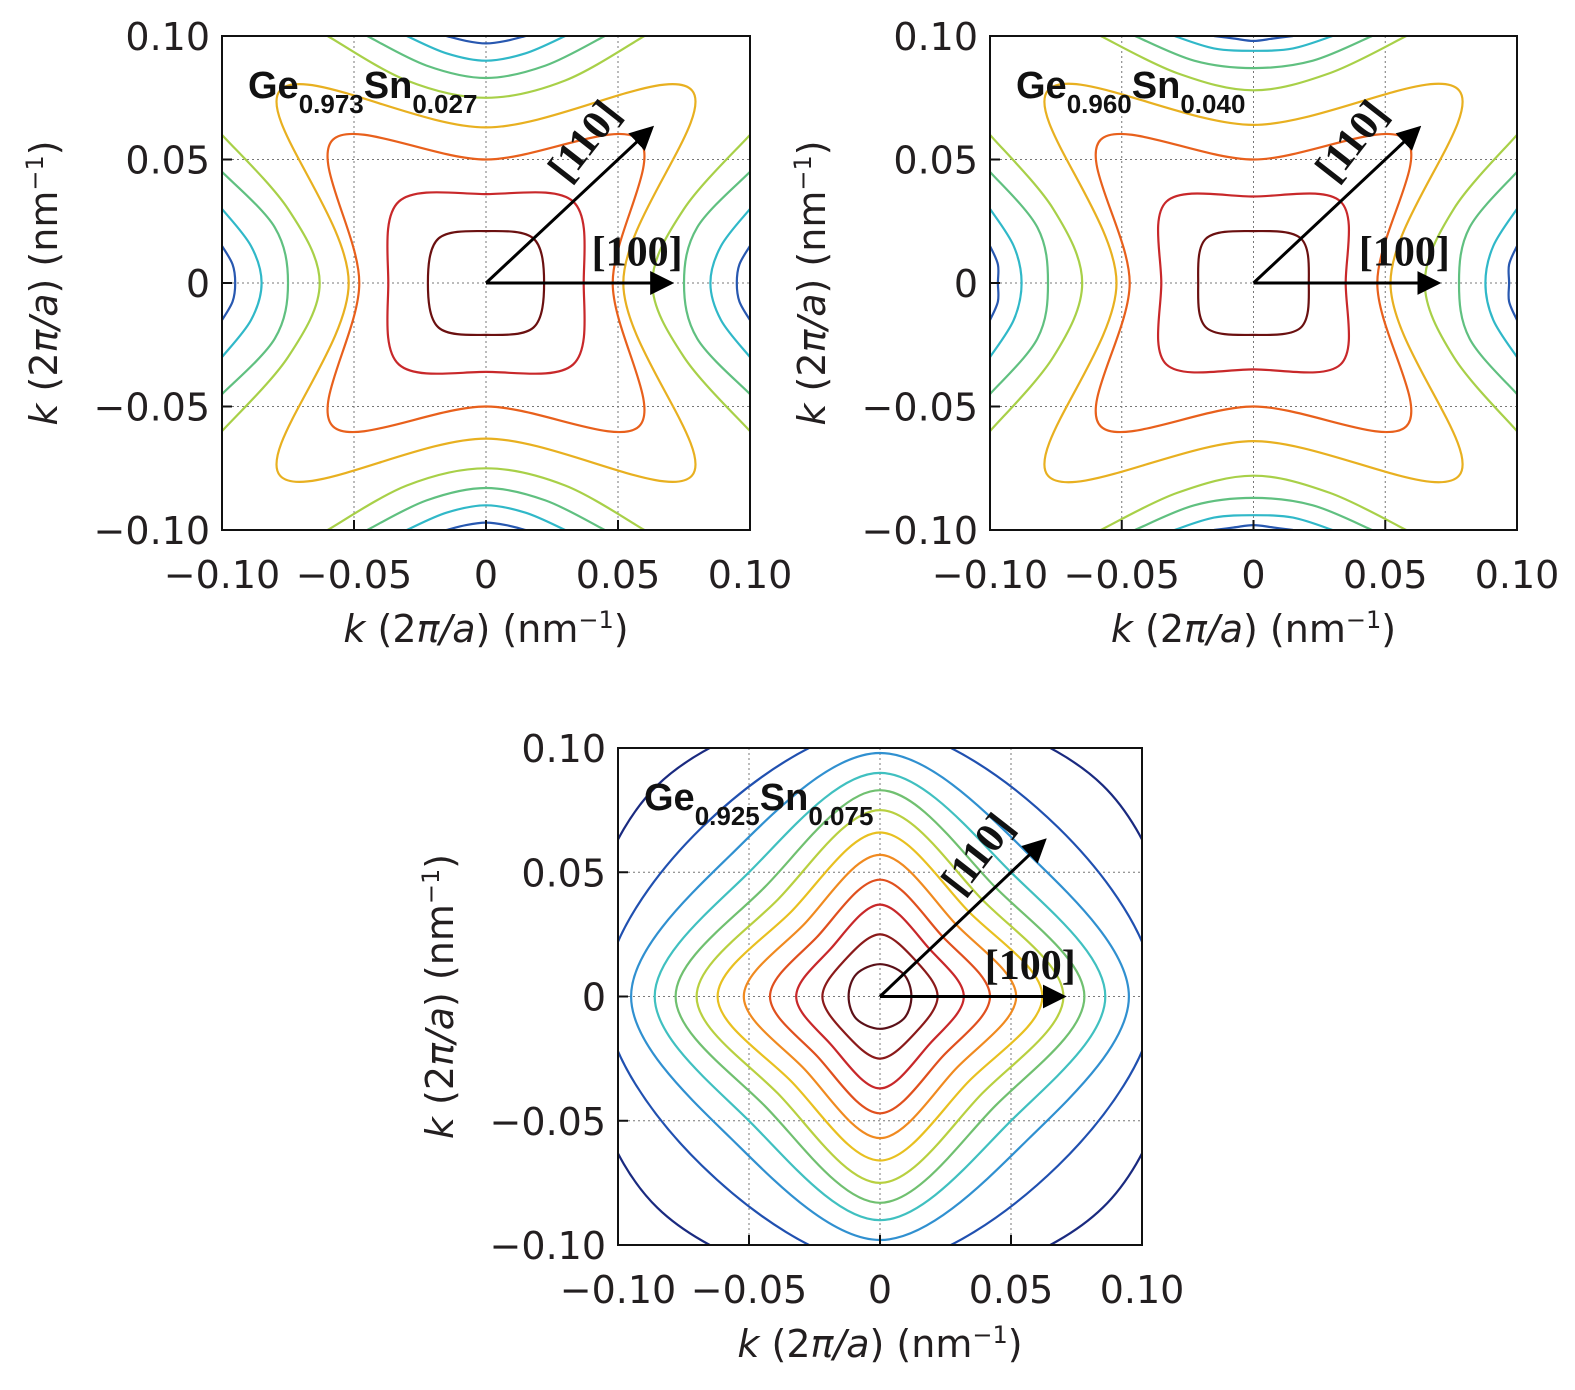 The height and width of the screenshot is (1390, 1575). I want to click on panel-label-part: 0.973, so click(331, 104).